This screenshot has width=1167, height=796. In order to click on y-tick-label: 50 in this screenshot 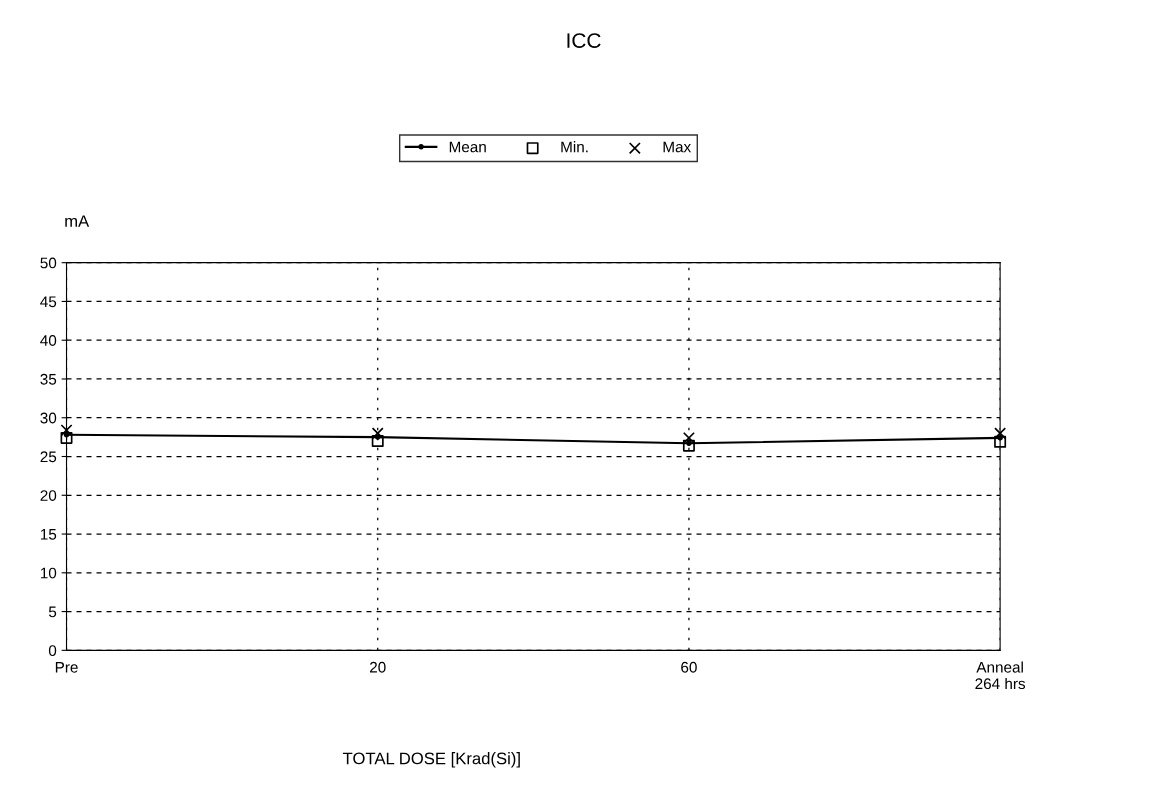, I will do `click(48, 263)`.